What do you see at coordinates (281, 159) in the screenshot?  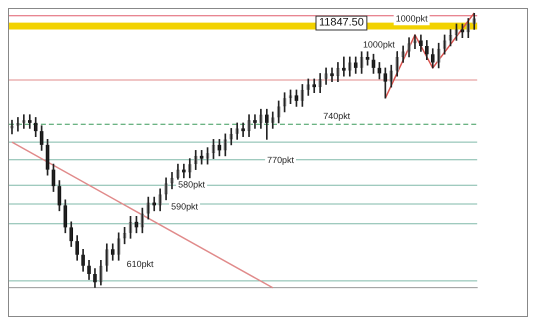 I see `annotation: 770pkt` at bounding box center [281, 159].